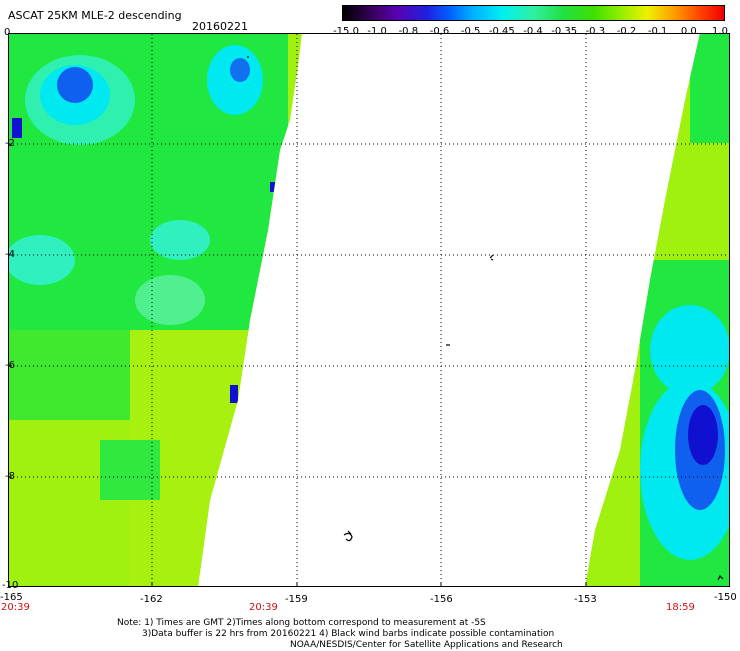 The image size is (740, 651). What do you see at coordinates (470, 31) in the screenshot?
I see `colorbar-label: -0.5` at bounding box center [470, 31].